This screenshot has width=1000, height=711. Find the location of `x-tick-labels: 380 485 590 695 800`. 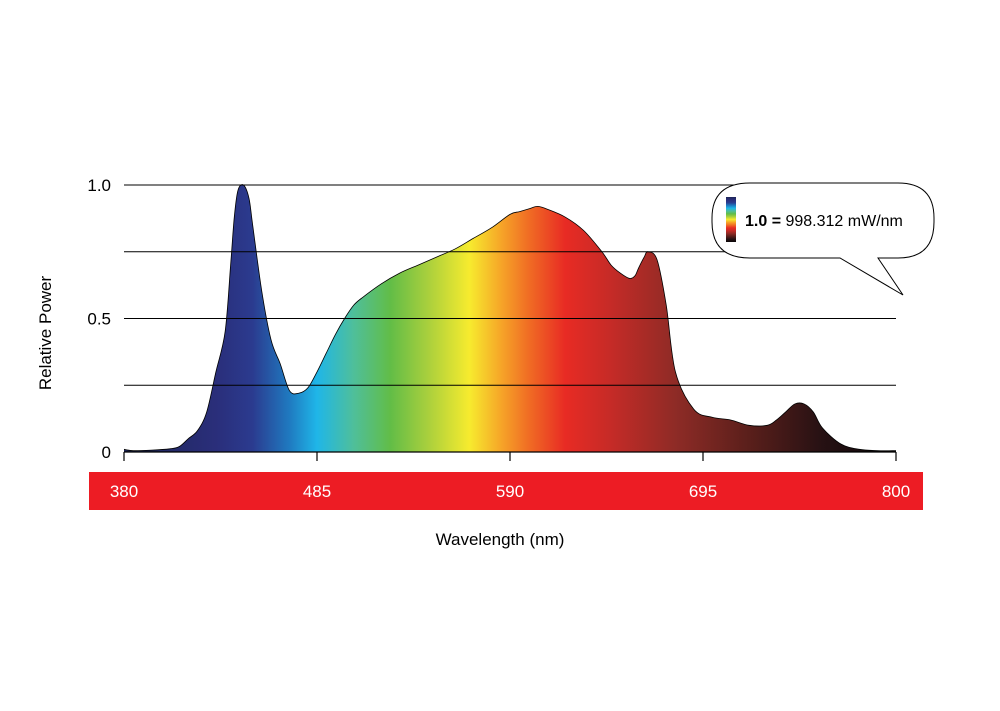

x-tick-labels: 380 485 590 695 800 is located at coordinates (510, 491).